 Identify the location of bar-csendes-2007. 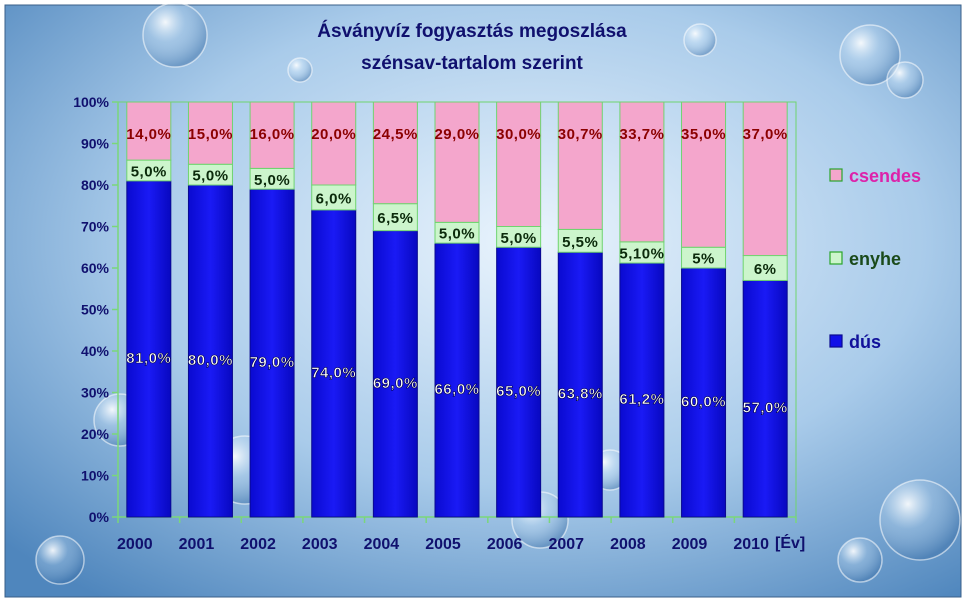
(580, 165).